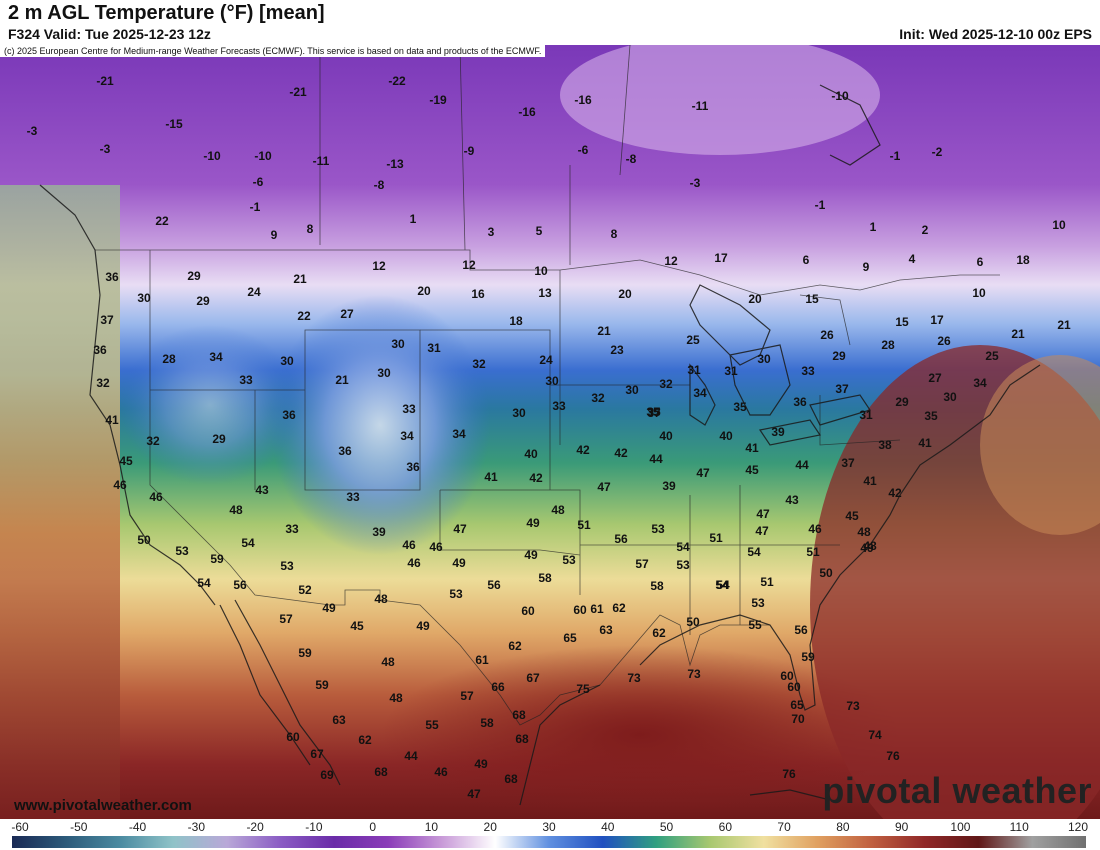 The width and height of the screenshot is (1100, 850). I want to click on temperature-value: 24, so click(254, 292).